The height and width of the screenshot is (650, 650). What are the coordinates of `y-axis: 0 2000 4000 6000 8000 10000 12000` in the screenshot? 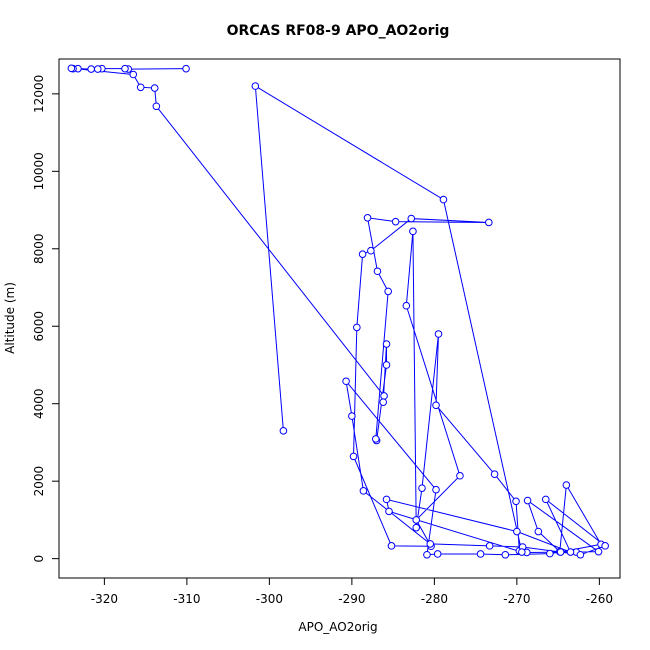 It's located at (46, 319).